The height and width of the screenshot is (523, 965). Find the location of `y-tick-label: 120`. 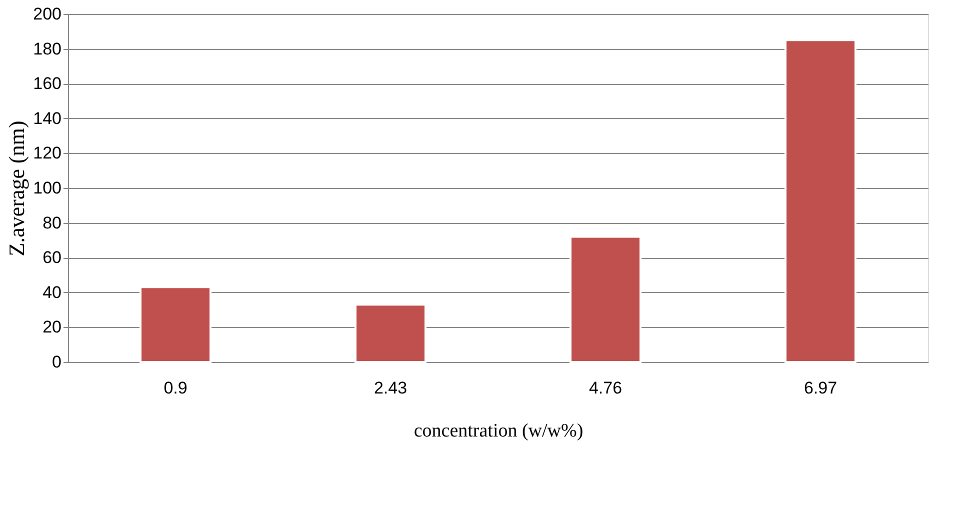

y-tick-label: 120 is located at coordinates (47, 153).